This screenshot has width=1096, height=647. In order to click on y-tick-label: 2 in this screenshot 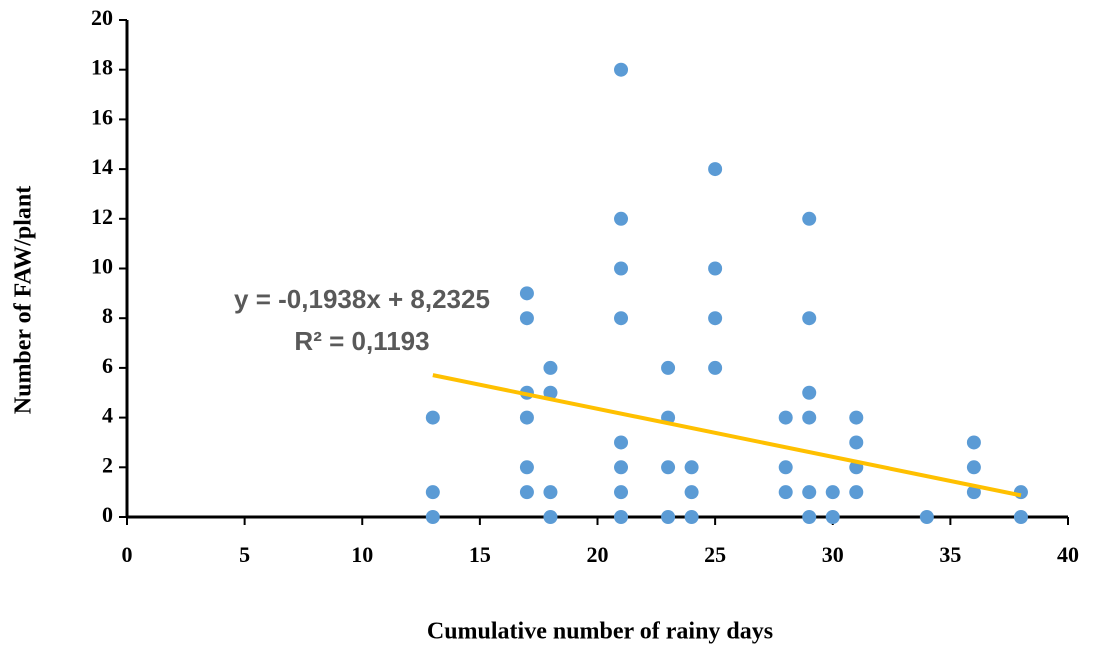, I will do `click(107, 464)`.